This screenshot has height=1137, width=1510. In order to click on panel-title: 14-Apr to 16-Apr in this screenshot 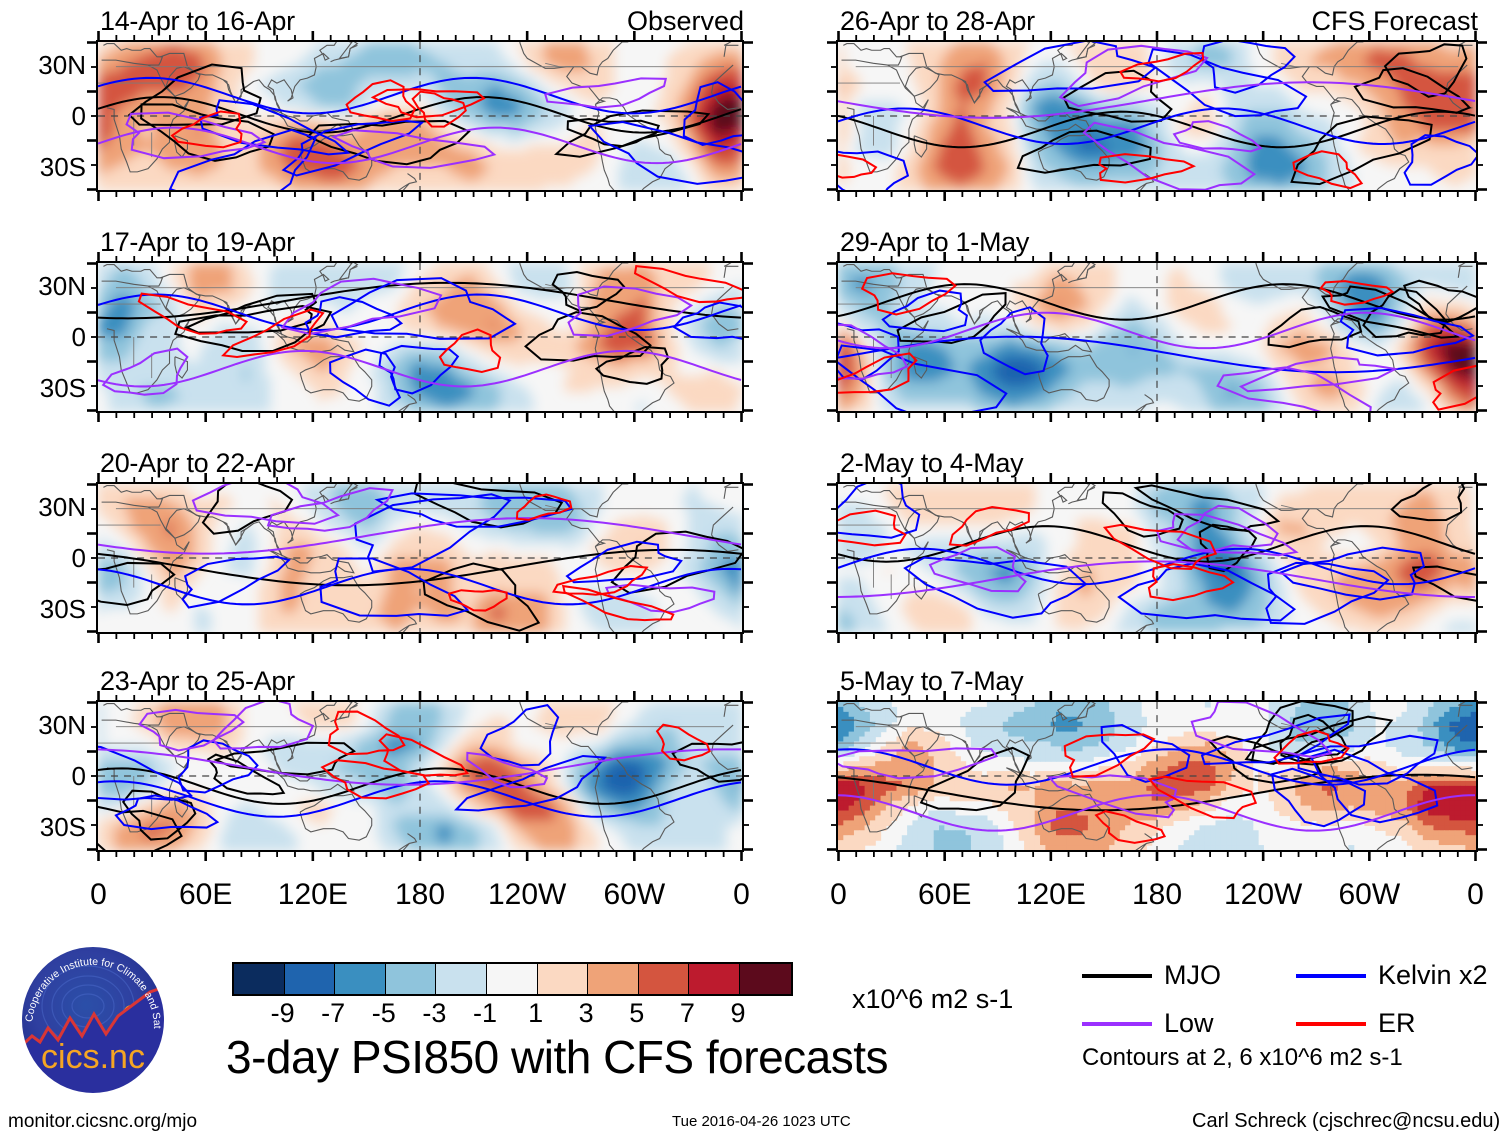, I will do `click(197, 21)`.